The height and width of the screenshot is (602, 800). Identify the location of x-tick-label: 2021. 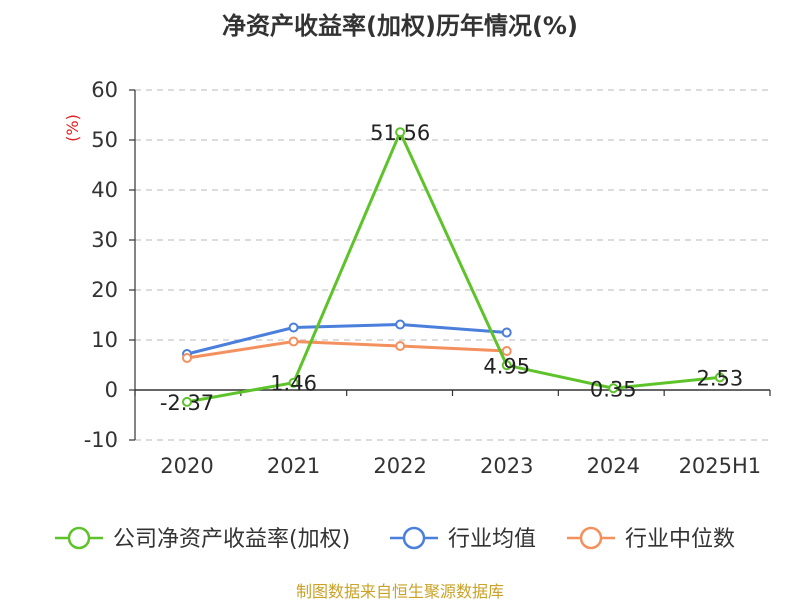
(293, 466).